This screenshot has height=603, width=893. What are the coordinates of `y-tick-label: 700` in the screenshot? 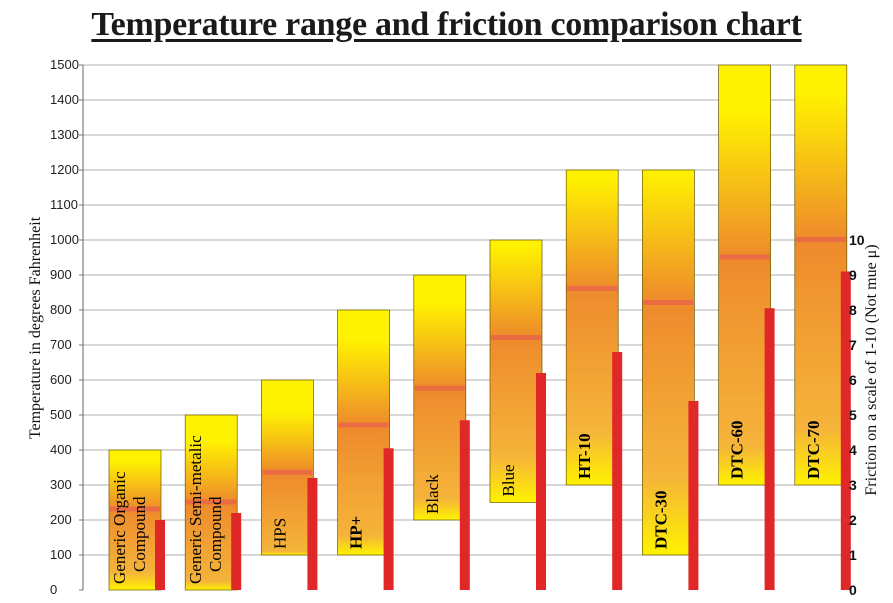 It's located at (61, 344).